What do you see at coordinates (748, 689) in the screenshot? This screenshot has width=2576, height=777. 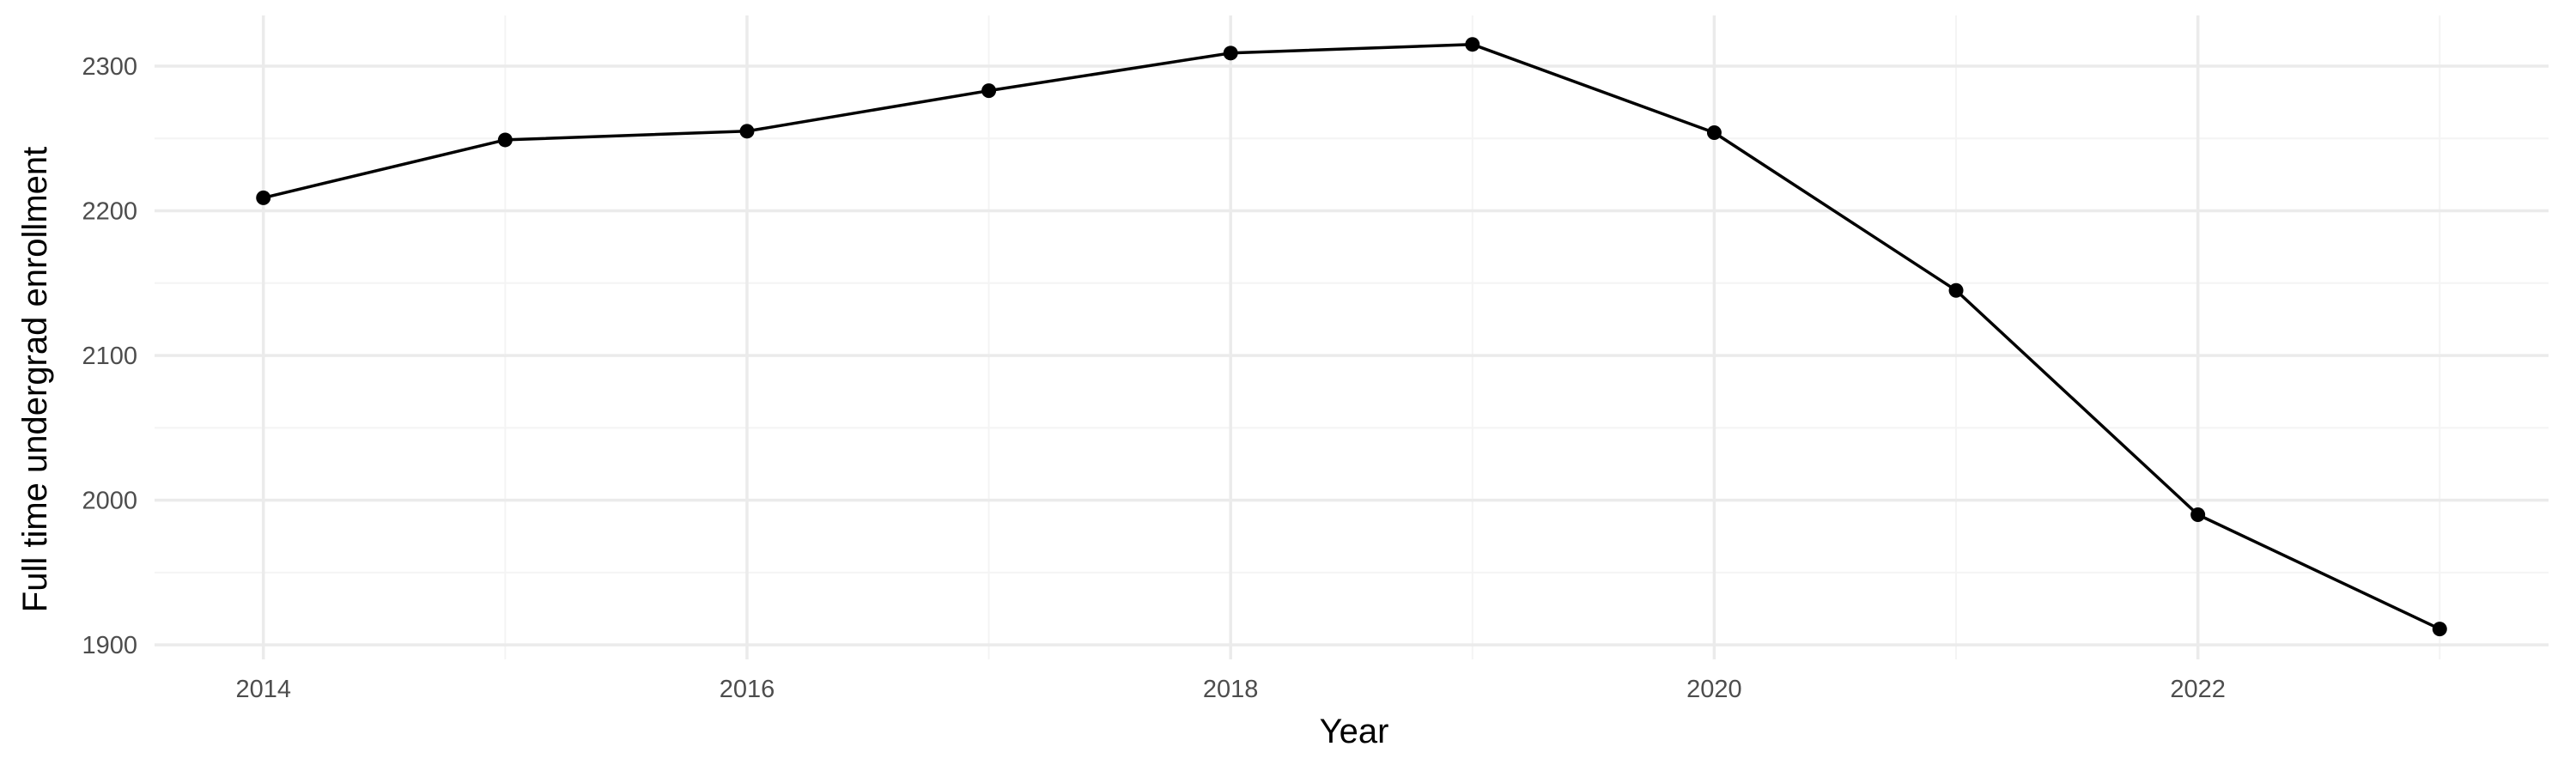 I see `x-tick-label: 2016` at bounding box center [748, 689].